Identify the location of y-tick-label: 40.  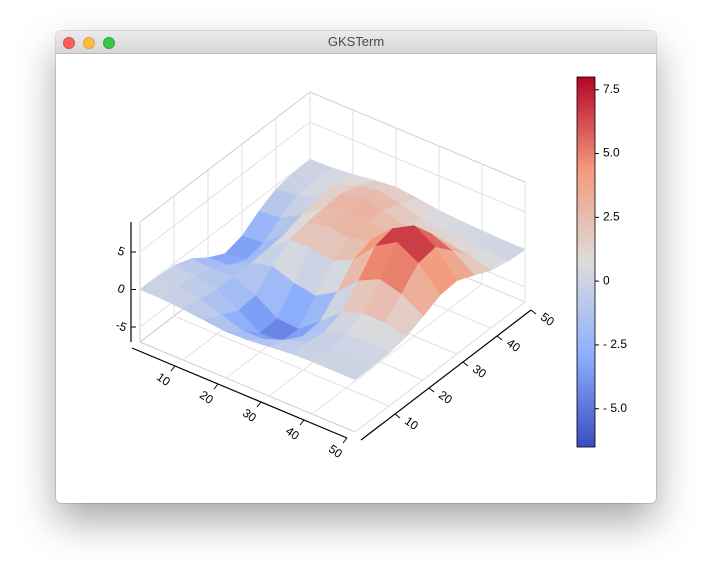
(513, 345).